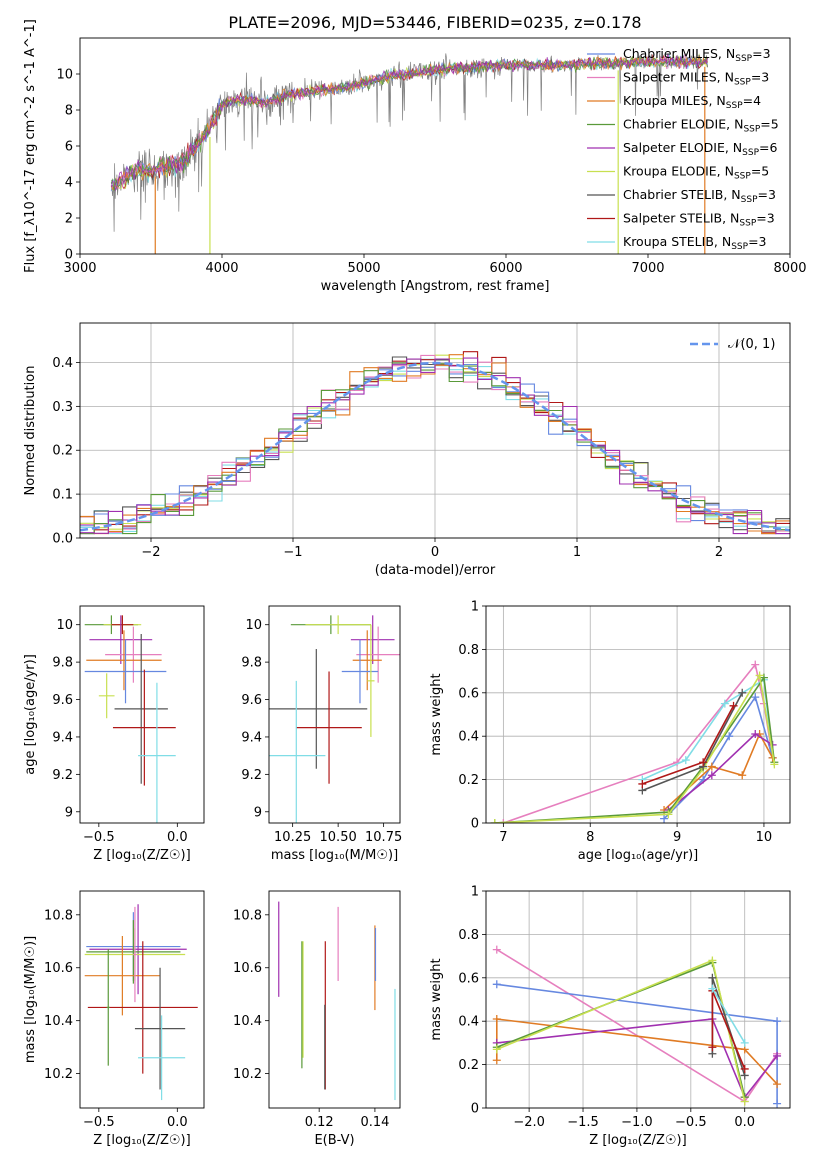 The image size is (819, 1170). I want to click on y-axis-label: age [log₁₀(age/yr)], so click(30, 714).